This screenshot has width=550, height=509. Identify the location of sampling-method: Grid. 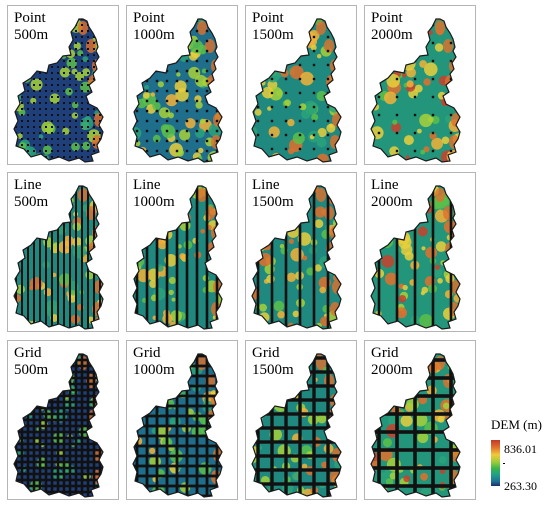
(147, 353).